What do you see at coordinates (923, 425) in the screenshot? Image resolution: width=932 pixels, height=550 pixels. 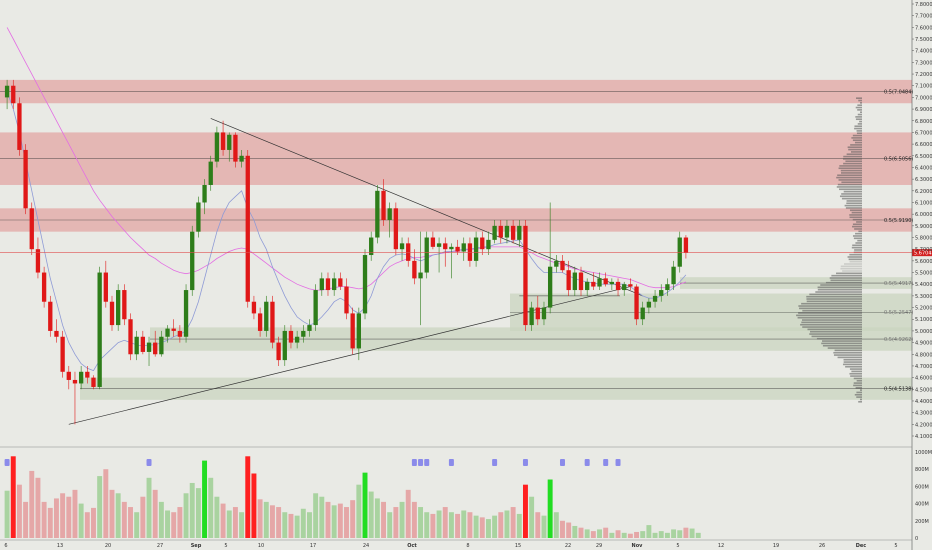 I see `price-tick-label: 4.2000` at bounding box center [923, 425].